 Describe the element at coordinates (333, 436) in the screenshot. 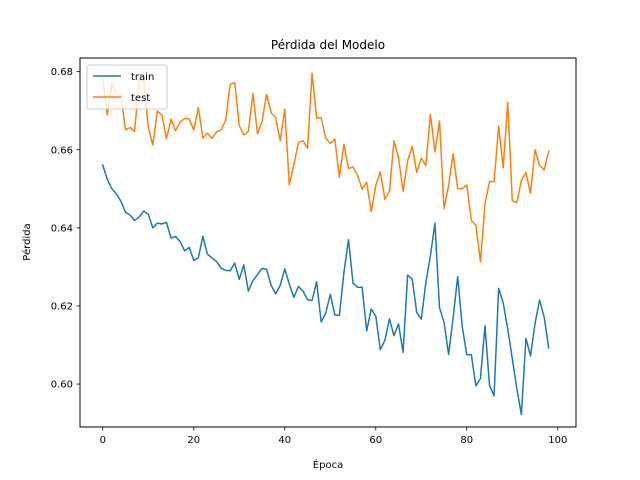

I see `x-axis: 0 20 40 60 80 100` at that location.